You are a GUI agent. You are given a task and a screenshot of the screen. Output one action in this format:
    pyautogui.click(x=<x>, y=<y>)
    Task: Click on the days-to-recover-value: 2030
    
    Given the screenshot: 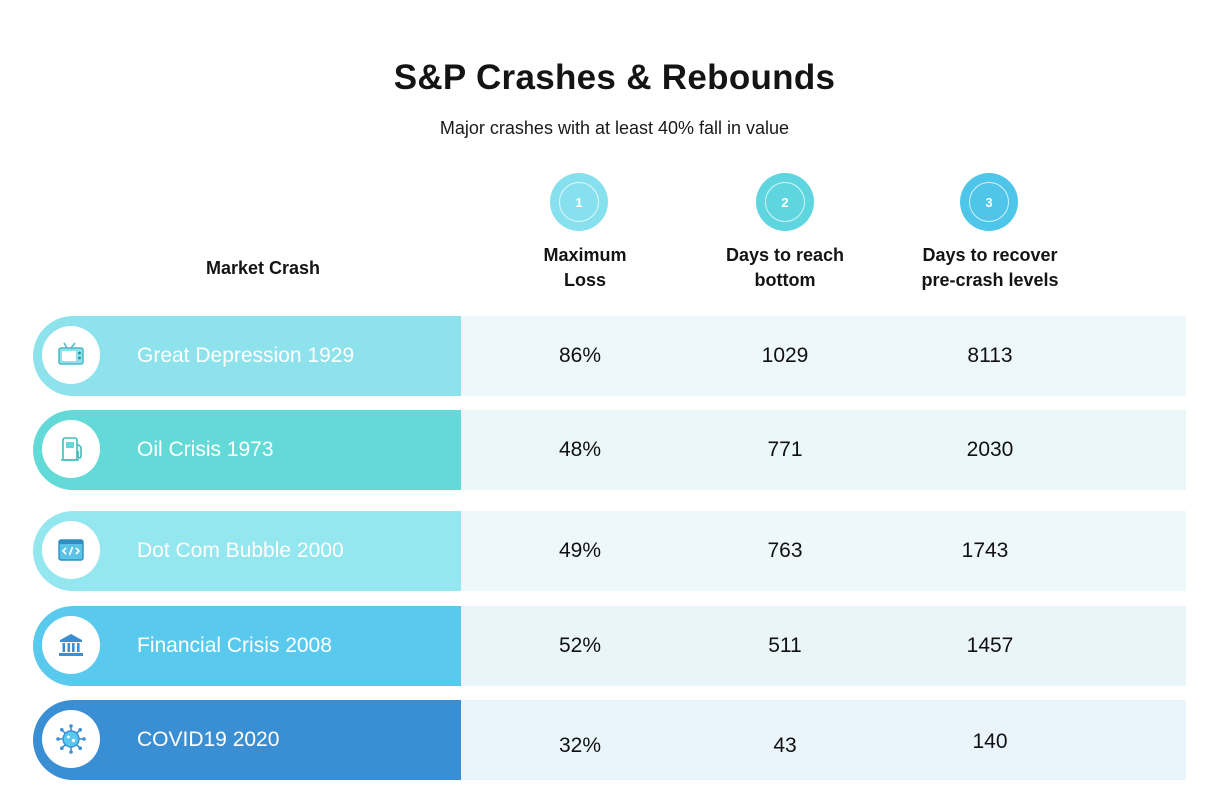 What is the action you would take?
    pyautogui.click(x=990, y=449)
    